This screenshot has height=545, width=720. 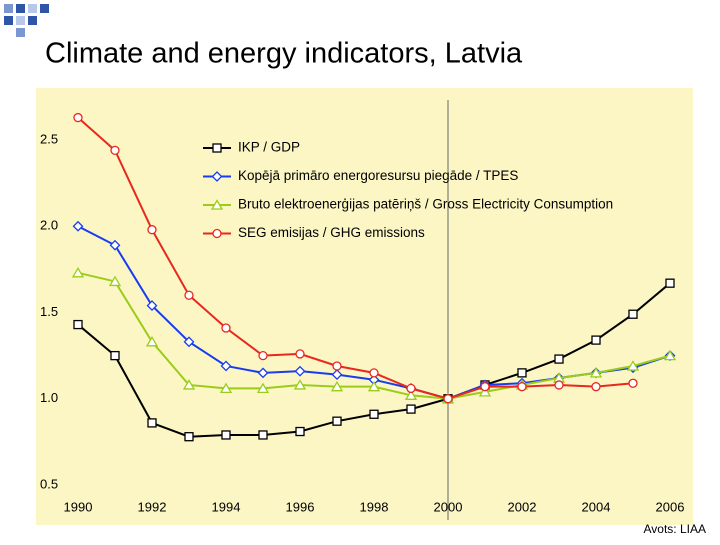 I want to click on y-tick-label: 1.5, so click(x=49, y=311).